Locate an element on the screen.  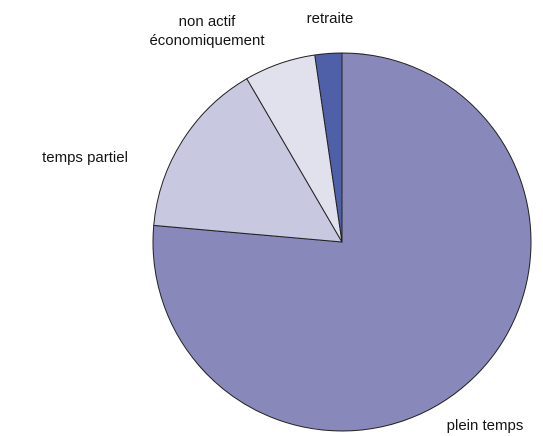
slice-label: temps partiel is located at coordinates (85, 157).